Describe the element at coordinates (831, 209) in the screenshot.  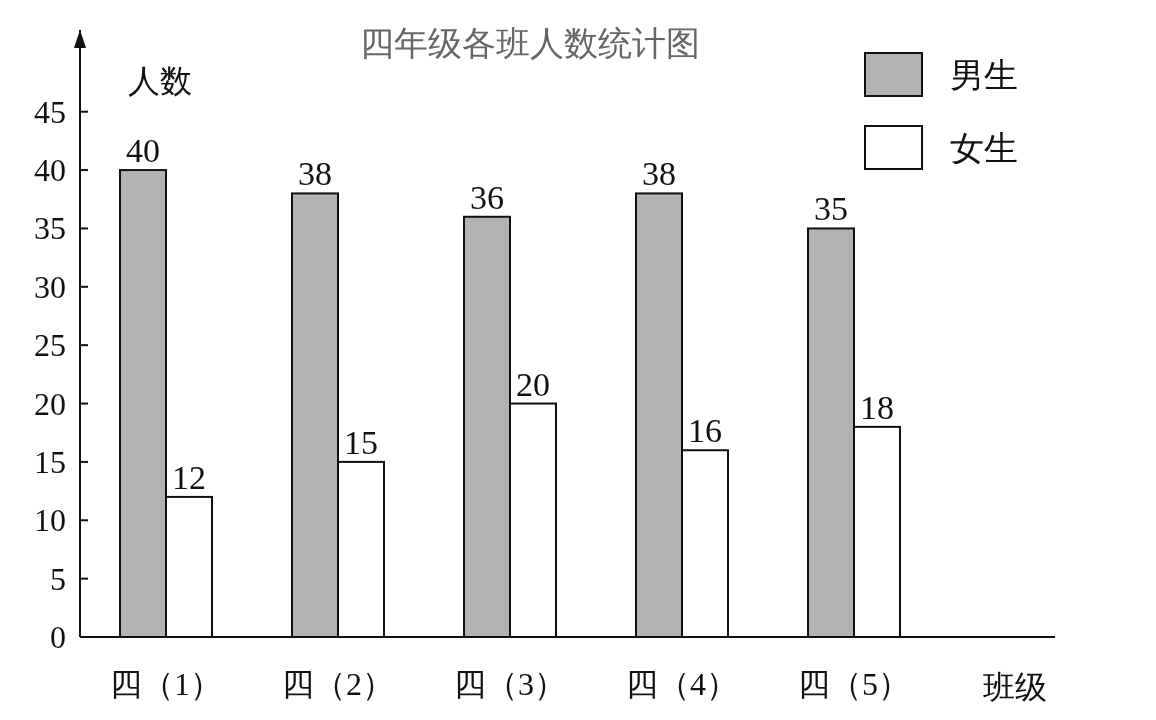
I see `data-label: 35` at that location.